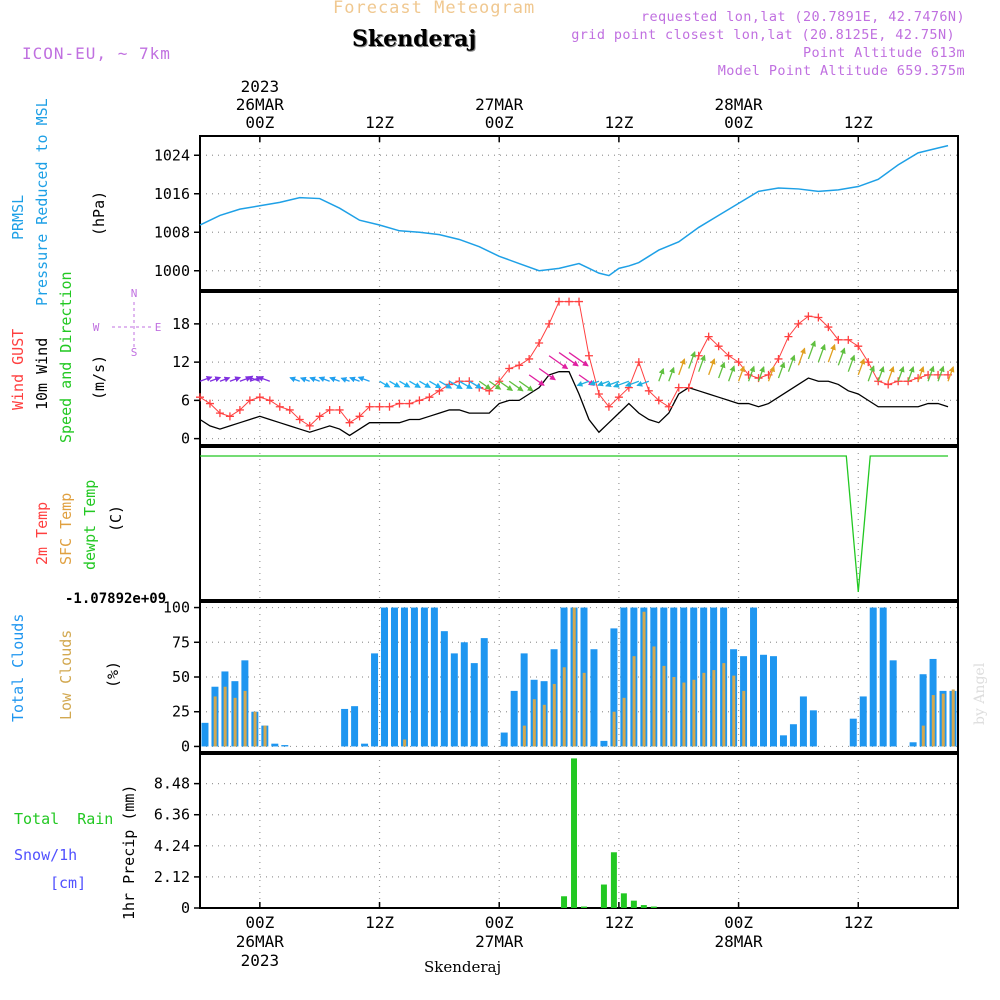 This screenshot has width=1000, height=1000. I want to click on wind-10m-label: 10m Wind, so click(42, 373).